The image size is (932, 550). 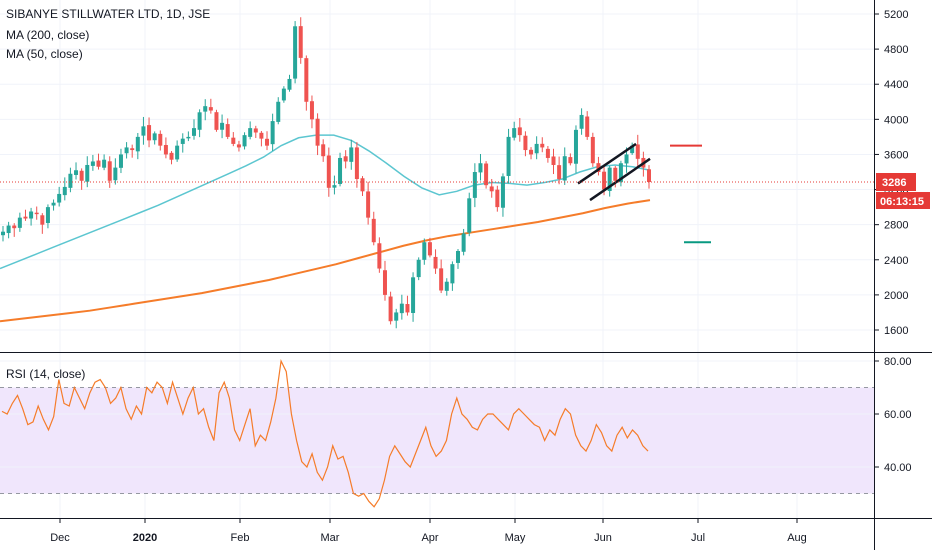 I want to click on time-tick-label: Feb, so click(x=240, y=538).